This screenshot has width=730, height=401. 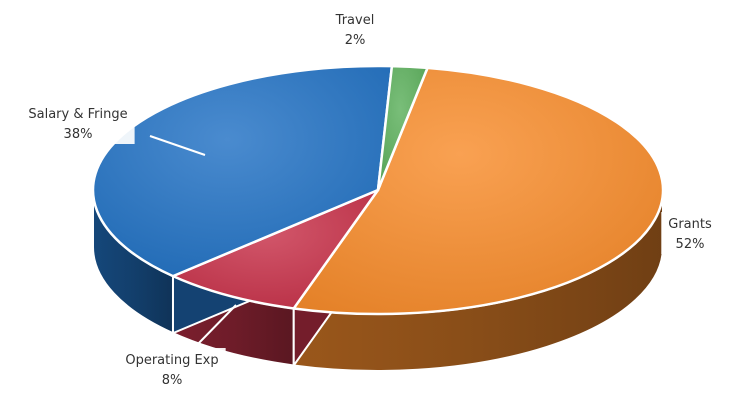 What do you see at coordinates (402, 128) in the screenshot?
I see `pie-slice-travel` at bounding box center [402, 128].